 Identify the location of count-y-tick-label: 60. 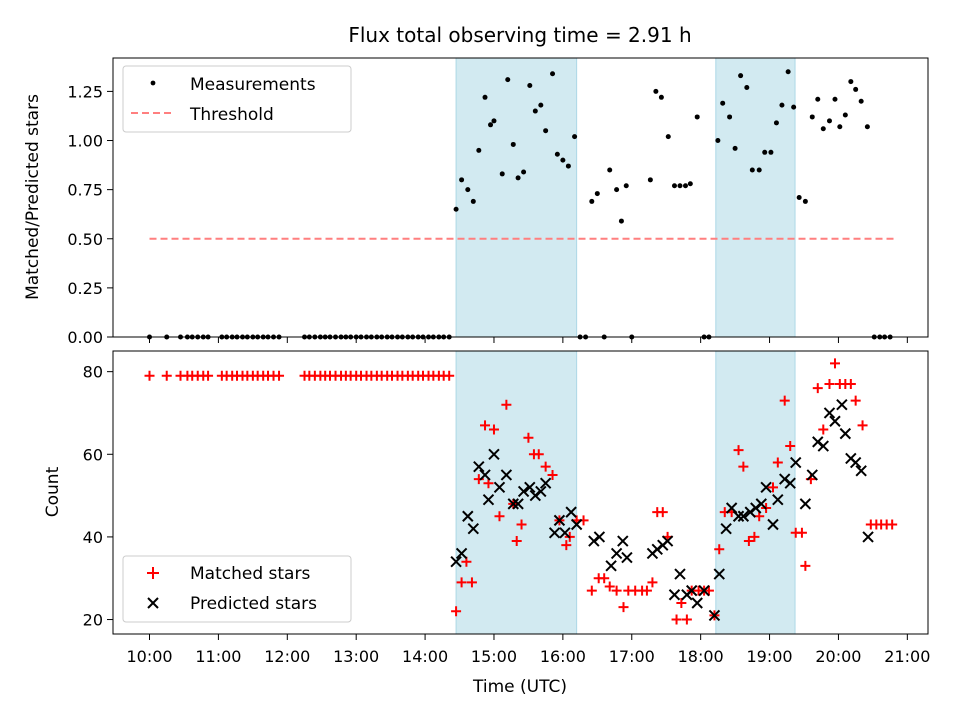
(93, 454).